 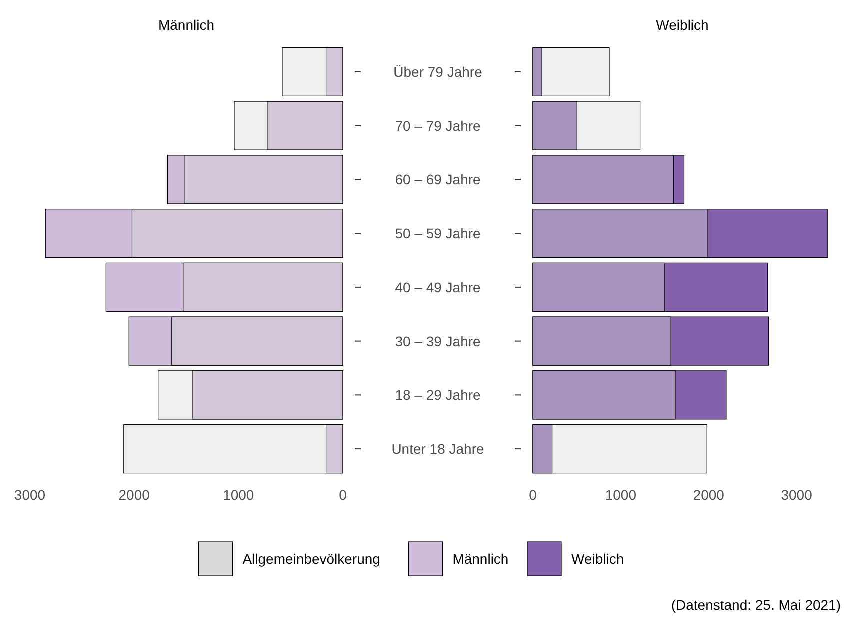 I want to click on text: Allgemeinbevölkerung, so click(x=311, y=559).